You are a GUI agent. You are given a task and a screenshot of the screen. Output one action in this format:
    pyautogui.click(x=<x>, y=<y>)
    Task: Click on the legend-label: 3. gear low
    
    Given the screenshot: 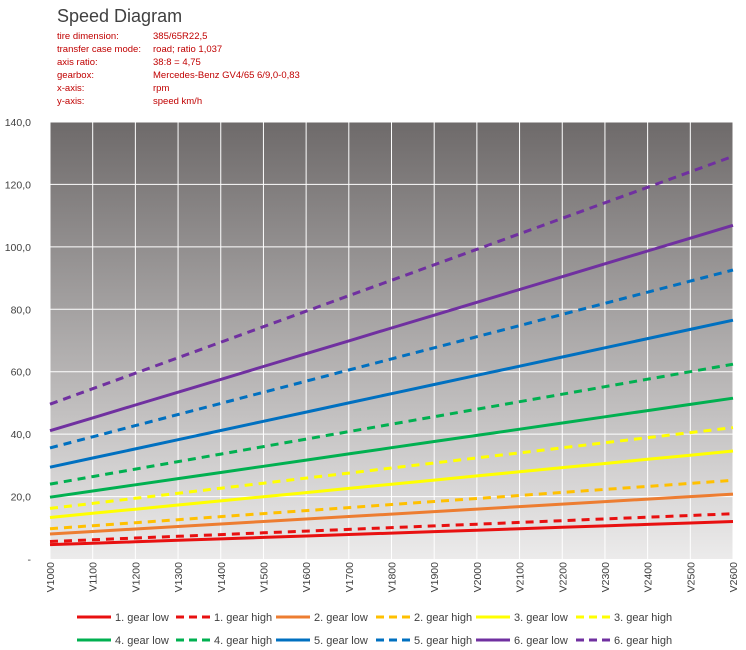 What is the action you would take?
    pyautogui.click(x=541, y=618)
    